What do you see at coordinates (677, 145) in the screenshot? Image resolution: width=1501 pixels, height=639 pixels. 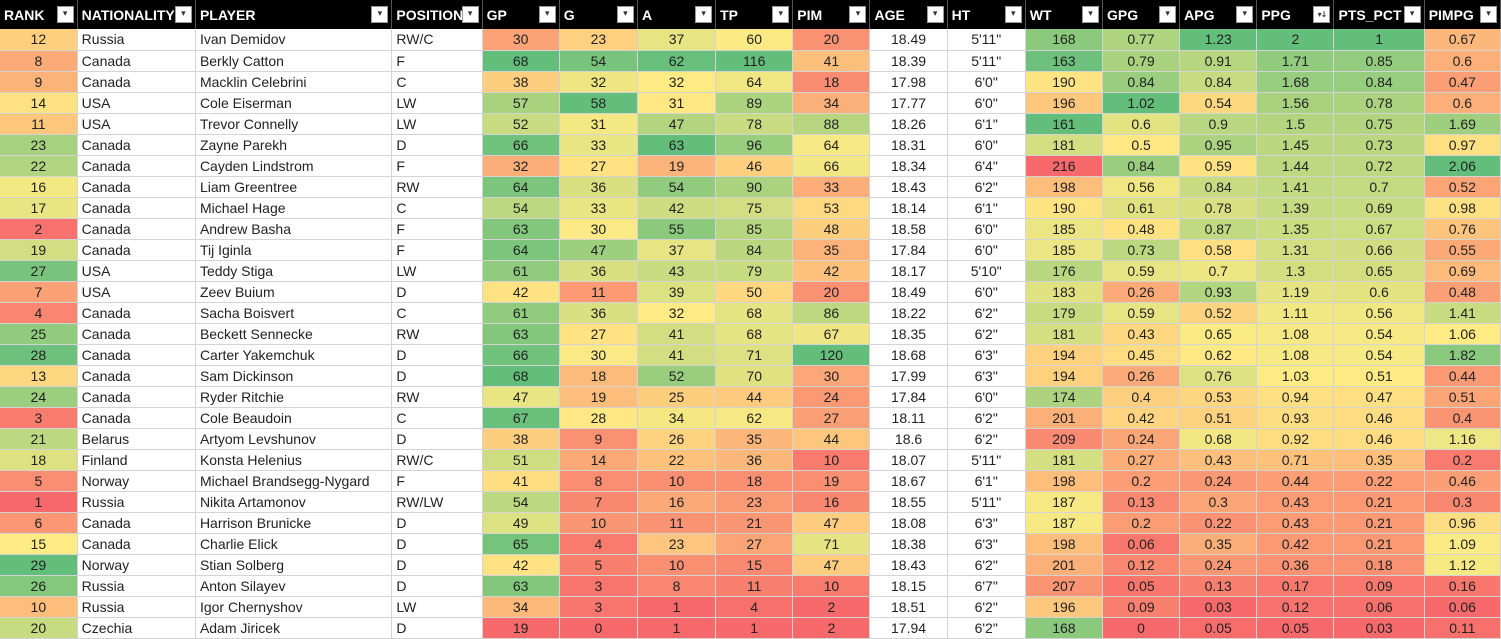 I see `cell-a: 63` at bounding box center [677, 145].